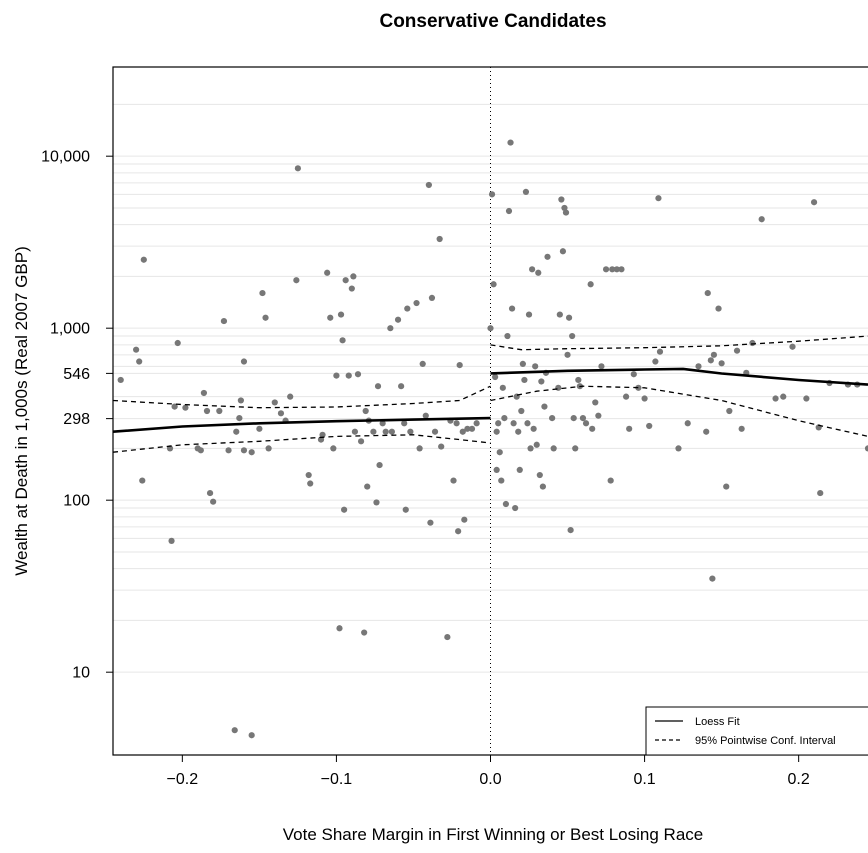 The image size is (868, 853). Describe the element at coordinates (76, 501) in the screenshot. I see `y-tick-label: 100` at that location.